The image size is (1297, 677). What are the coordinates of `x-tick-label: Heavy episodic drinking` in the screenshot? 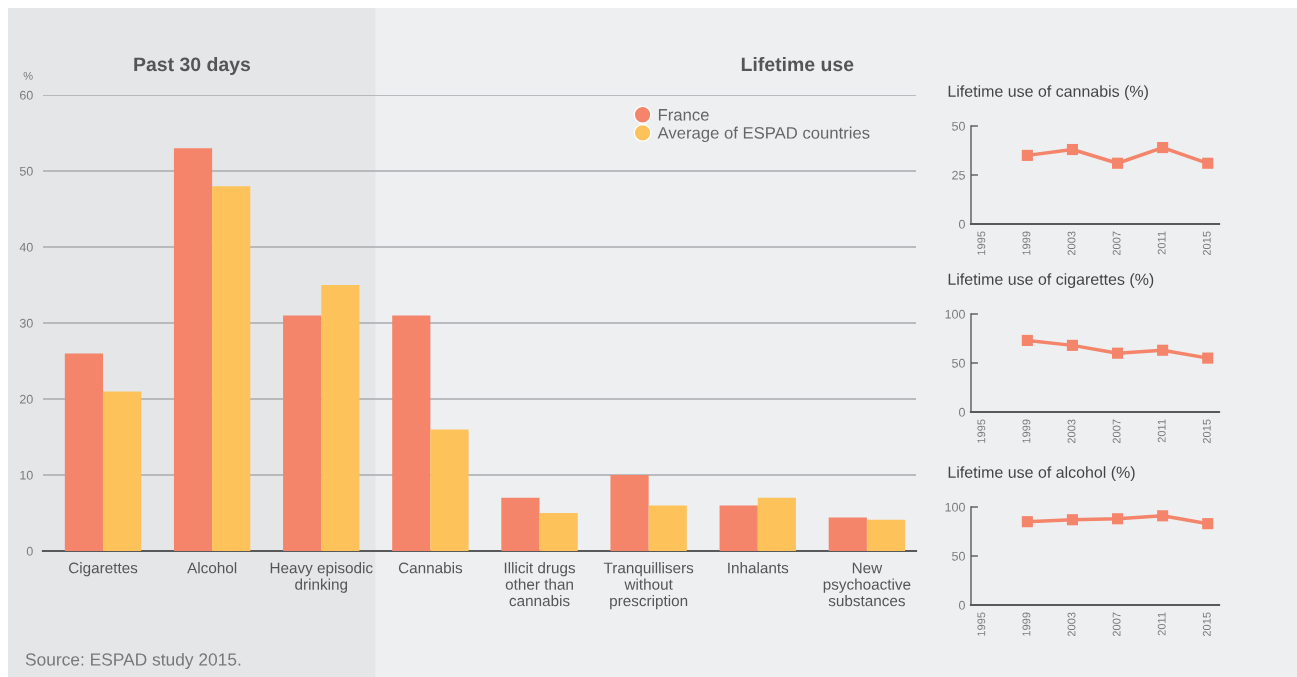 It's located at (321, 577).